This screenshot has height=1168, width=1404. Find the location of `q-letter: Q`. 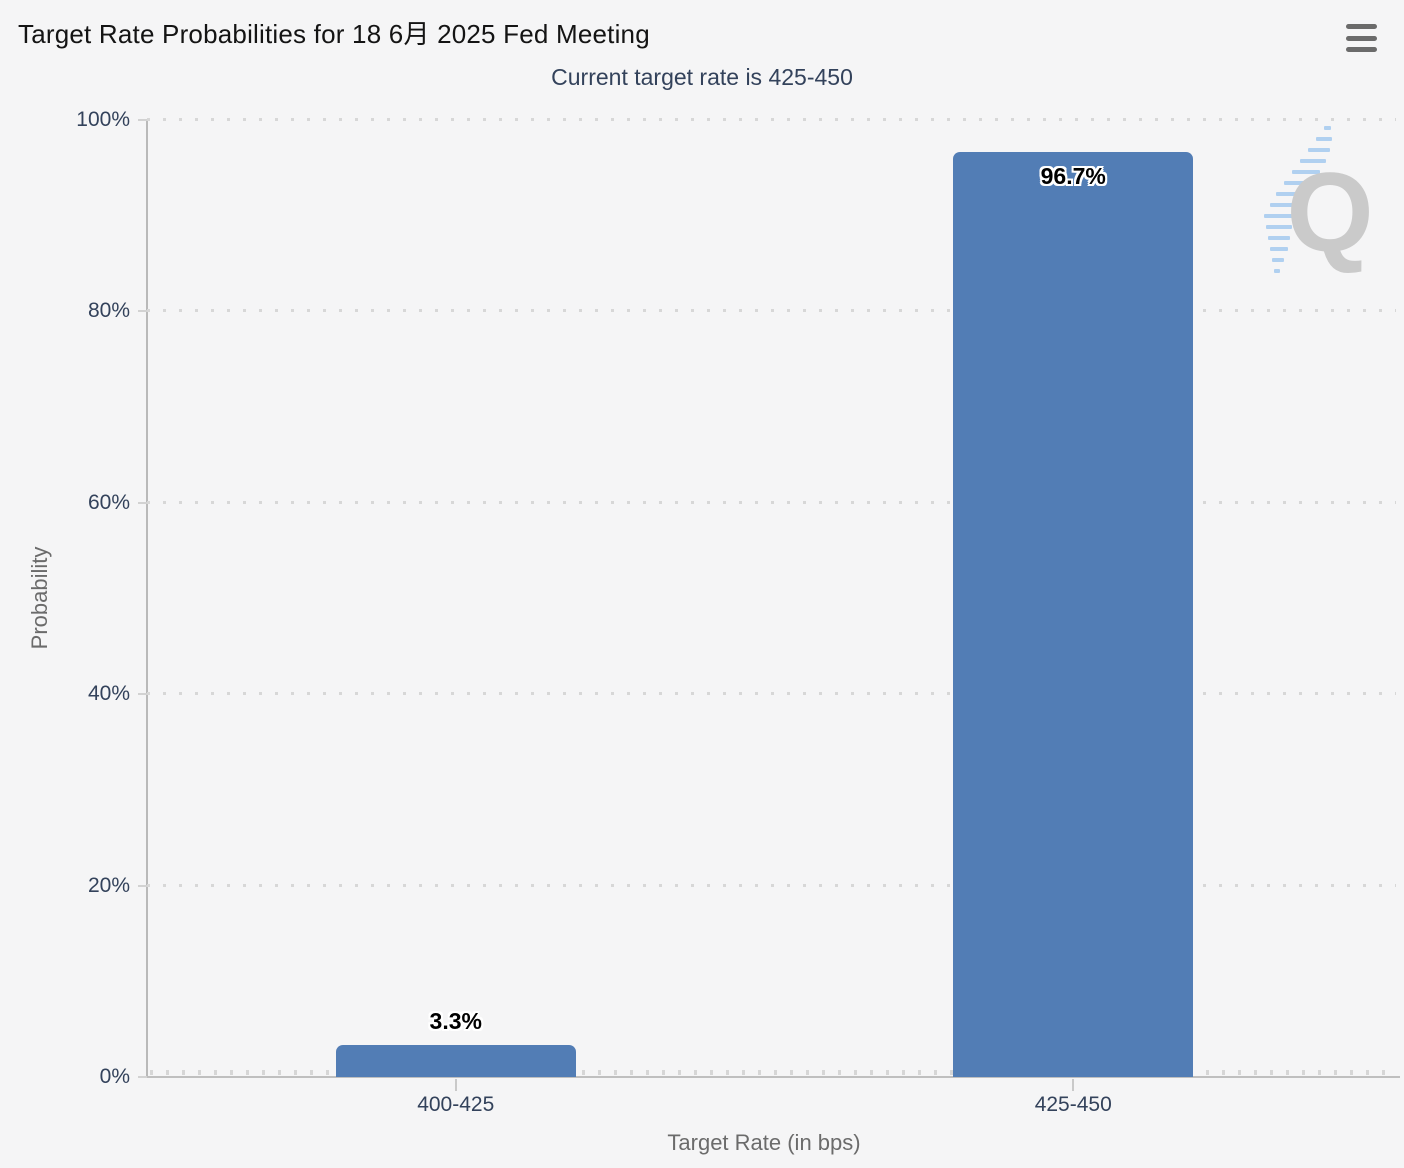

q-letter: Q is located at coordinates (1329, 212).